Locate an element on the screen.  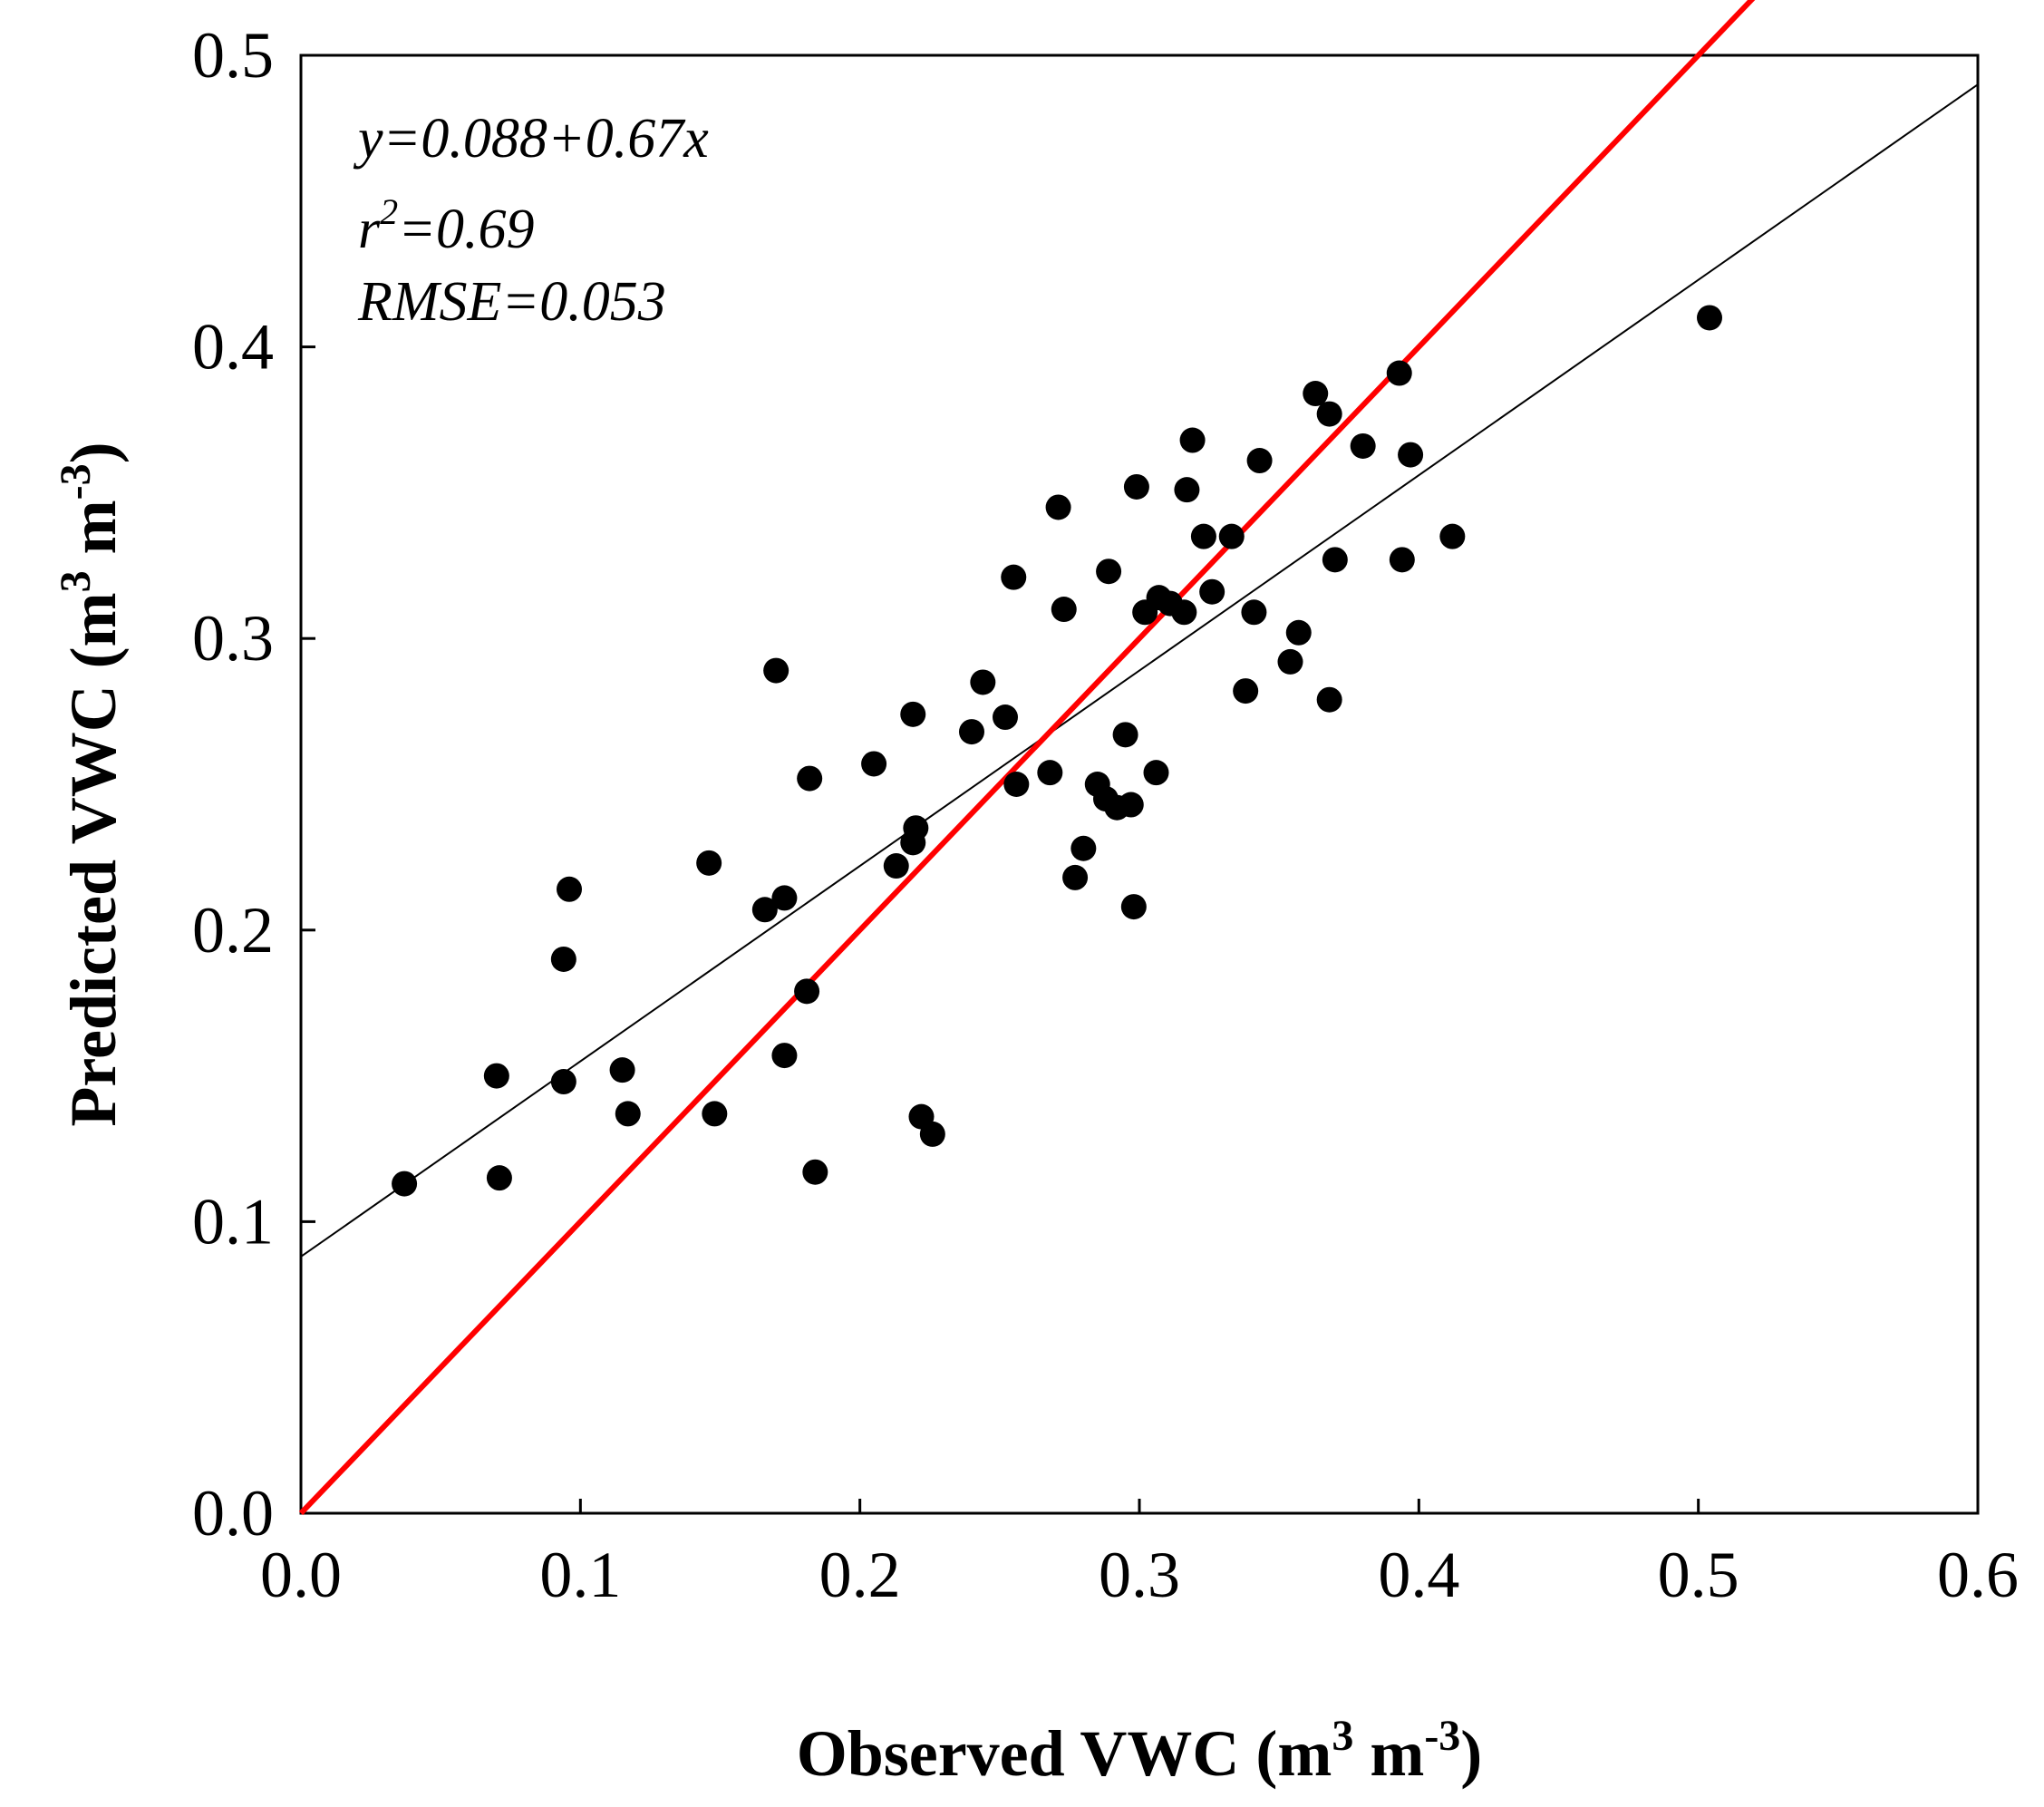
x-axis-title-post: ) is located at coordinates (1471, 1753).